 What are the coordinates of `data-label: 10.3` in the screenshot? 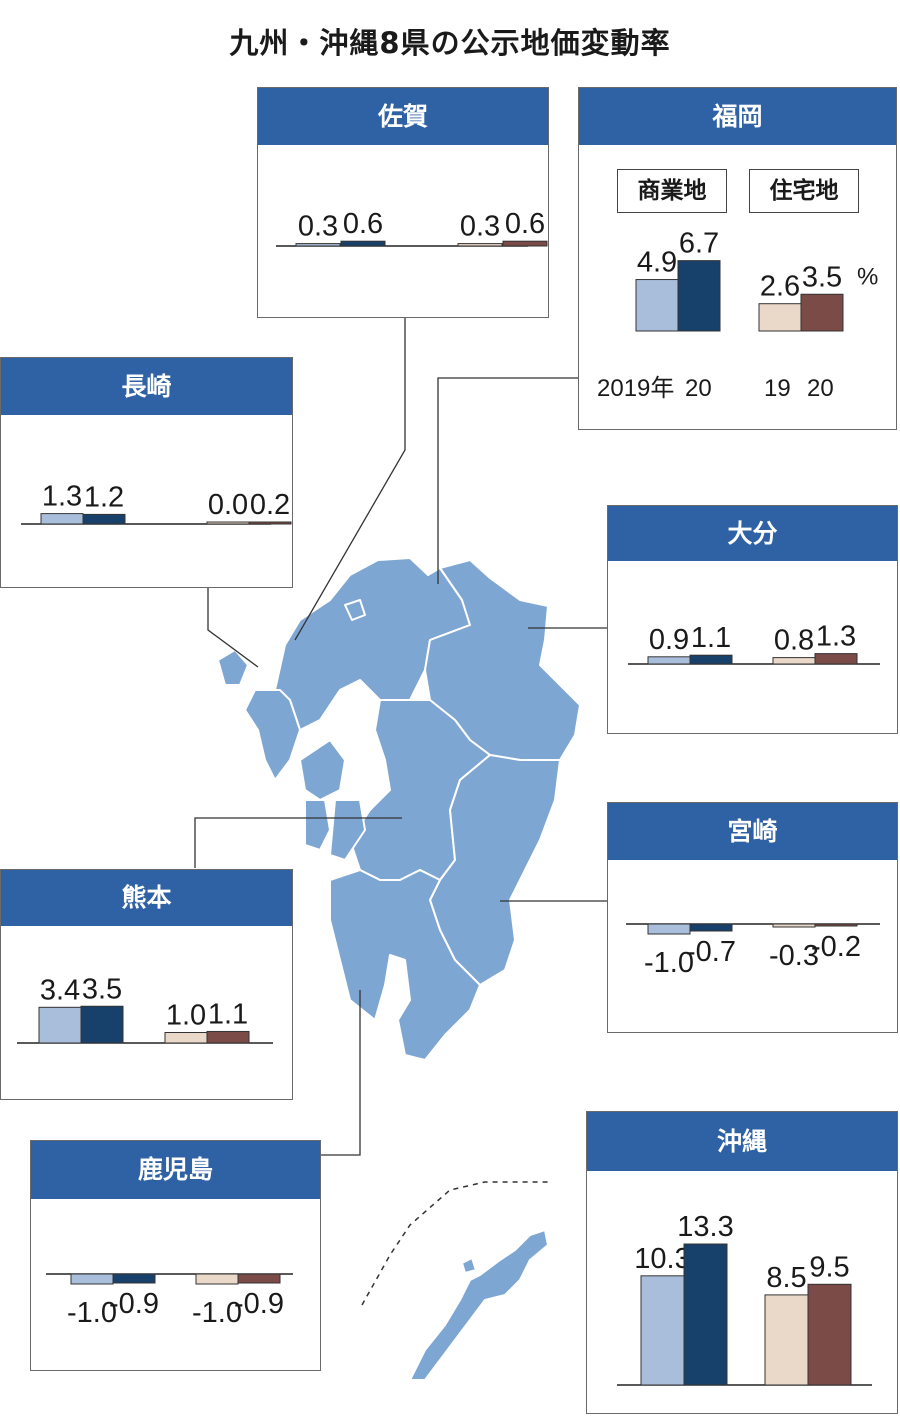 It's located at (662, 1259).